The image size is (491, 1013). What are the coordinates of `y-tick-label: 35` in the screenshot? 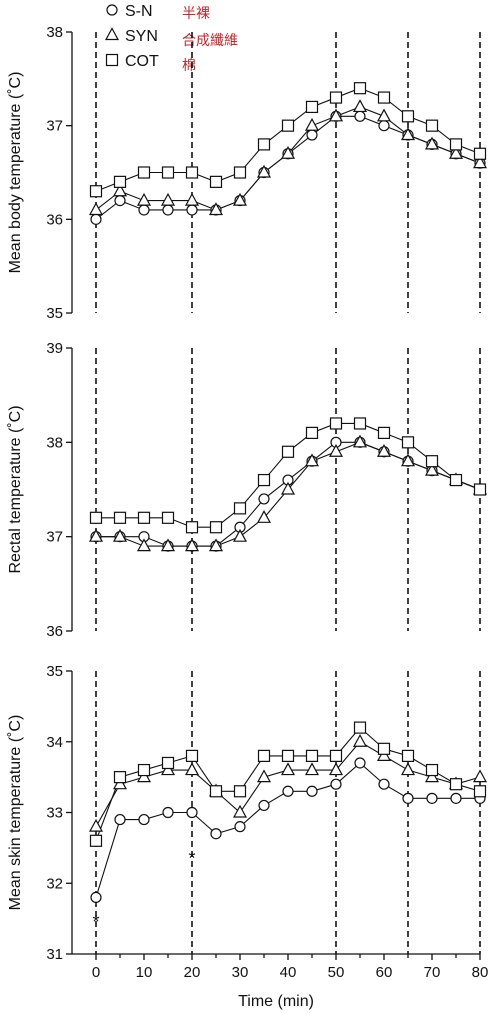 It's located at (54, 671).